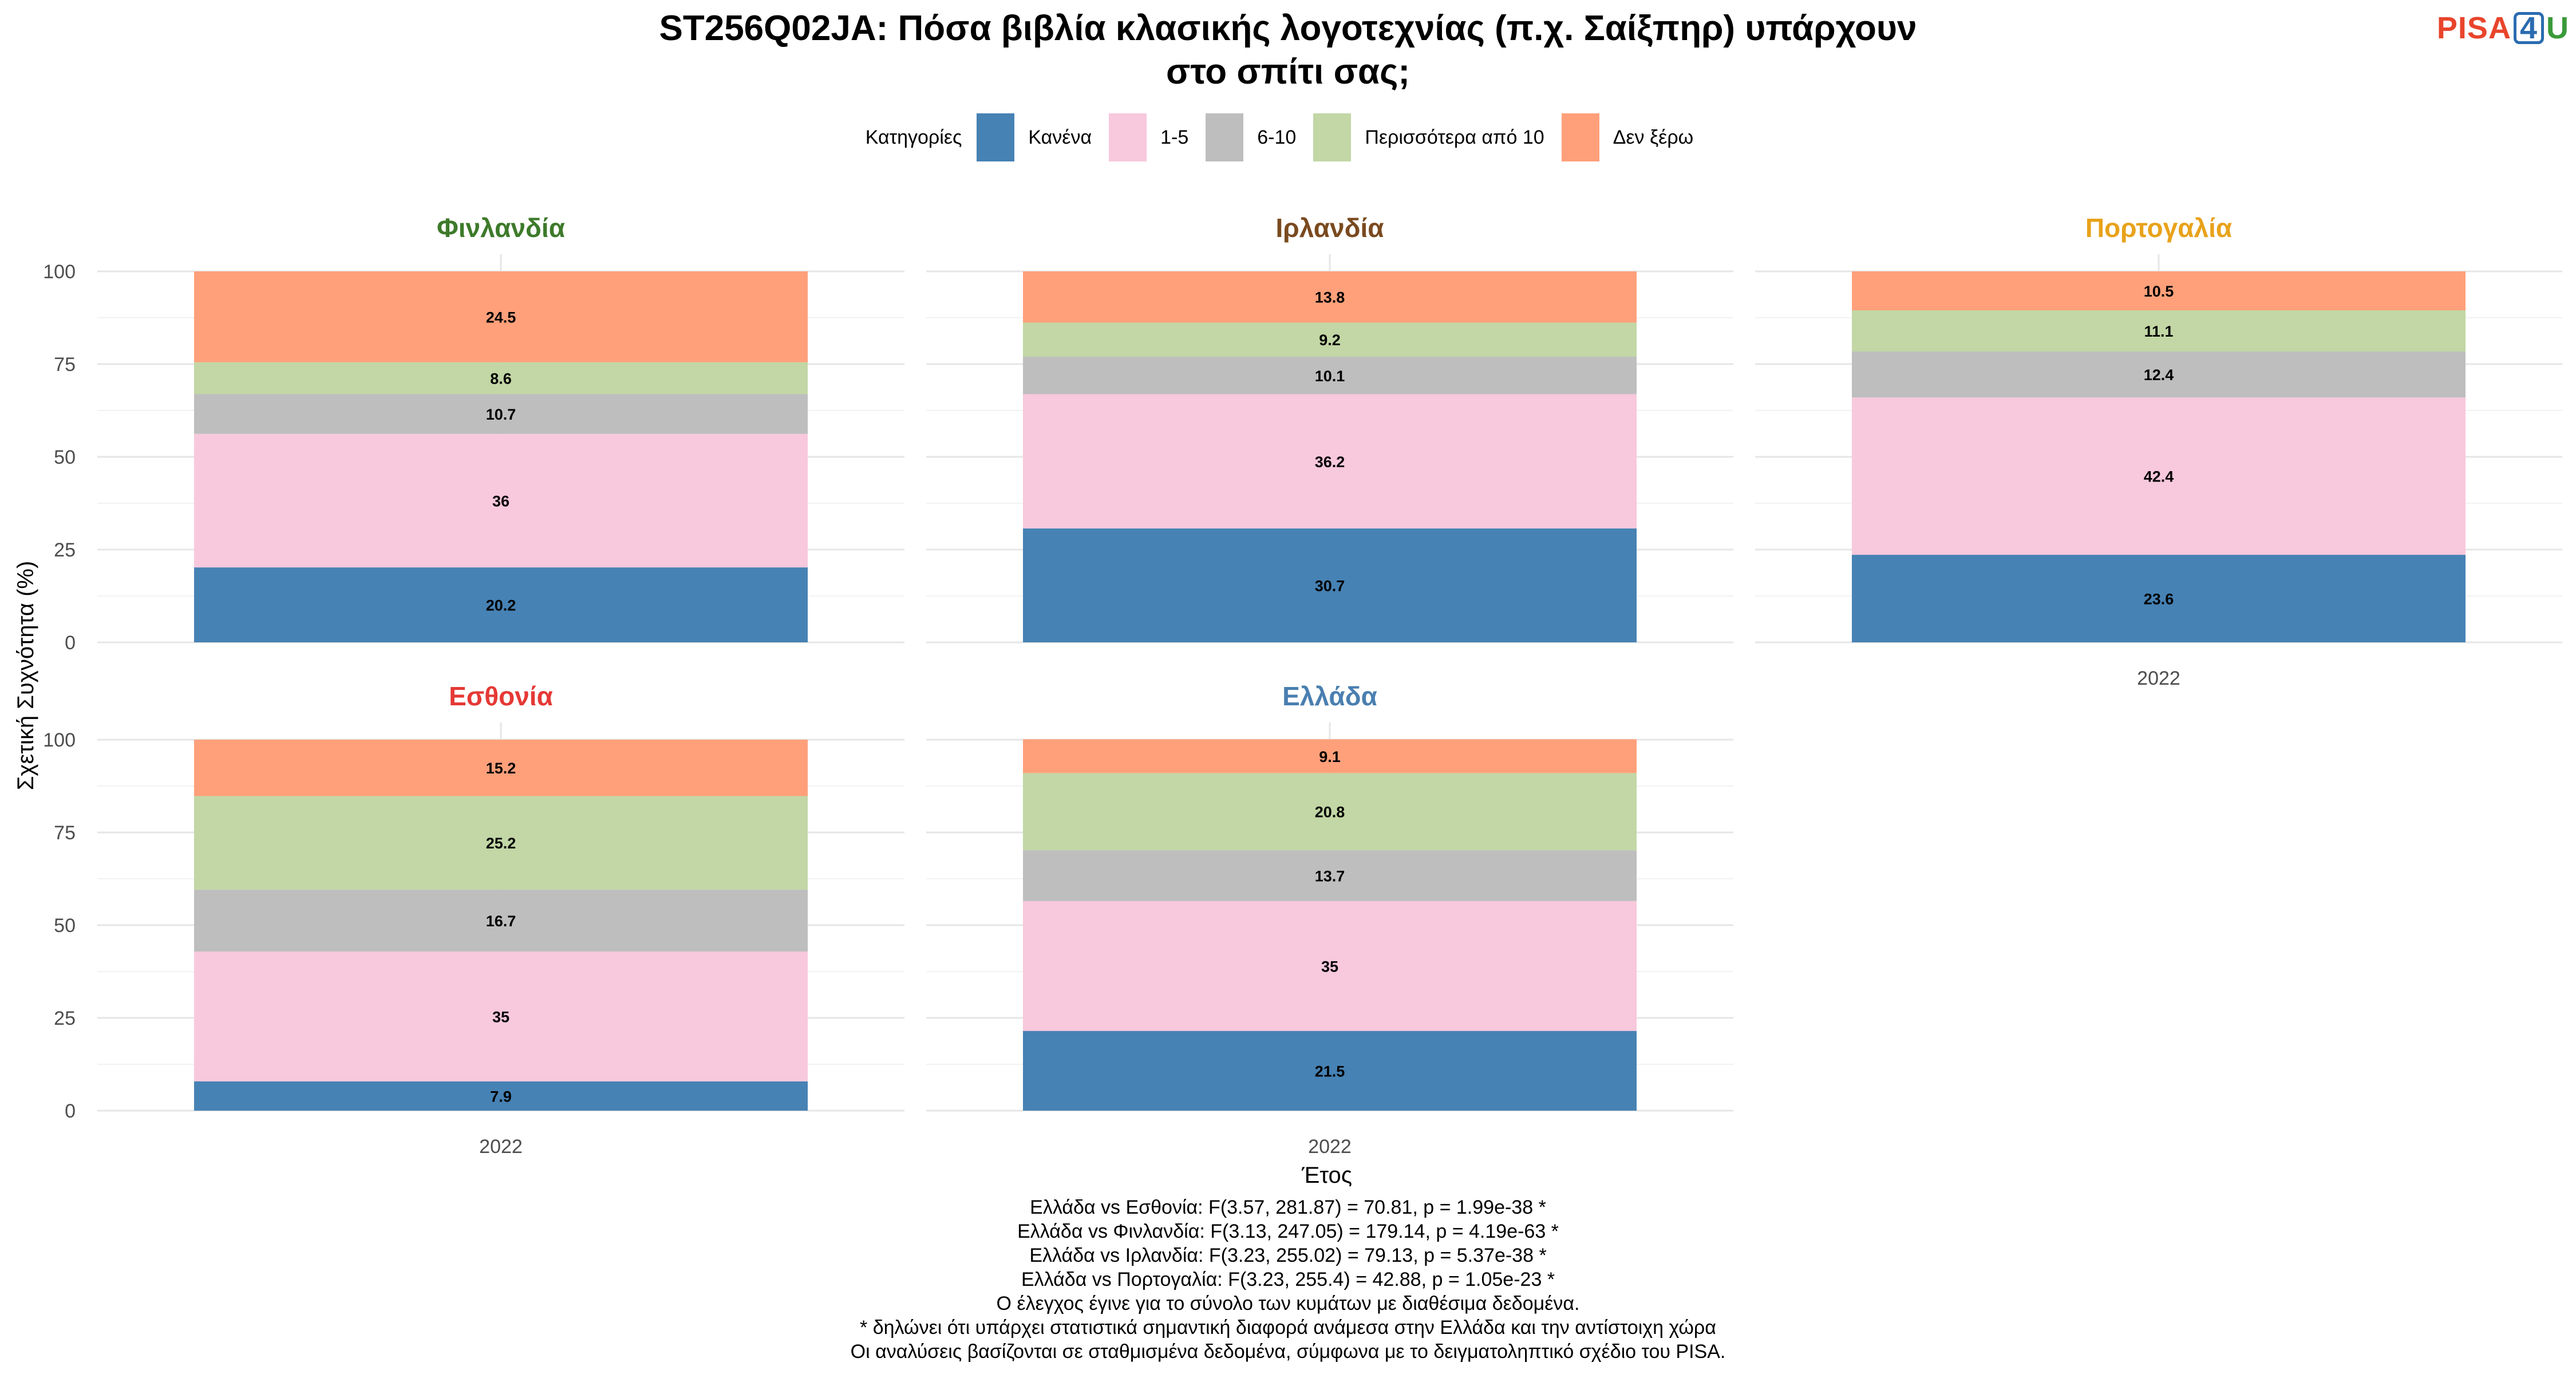 Image resolution: width=2576 pixels, height=1374 pixels. I want to click on panel-title-portugal: Πορτογαλία, so click(2158, 228).